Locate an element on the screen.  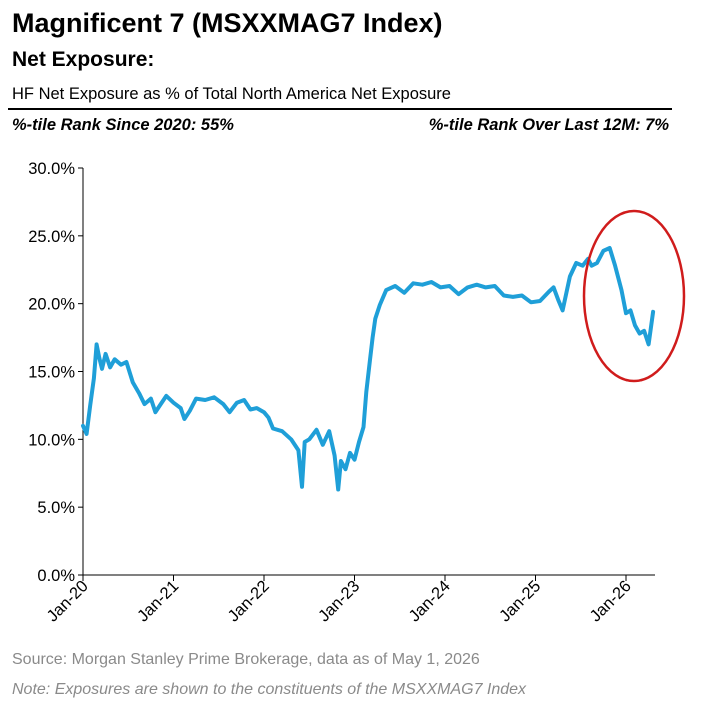
x-tick-label: Jan-22 is located at coordinates (248, 601).